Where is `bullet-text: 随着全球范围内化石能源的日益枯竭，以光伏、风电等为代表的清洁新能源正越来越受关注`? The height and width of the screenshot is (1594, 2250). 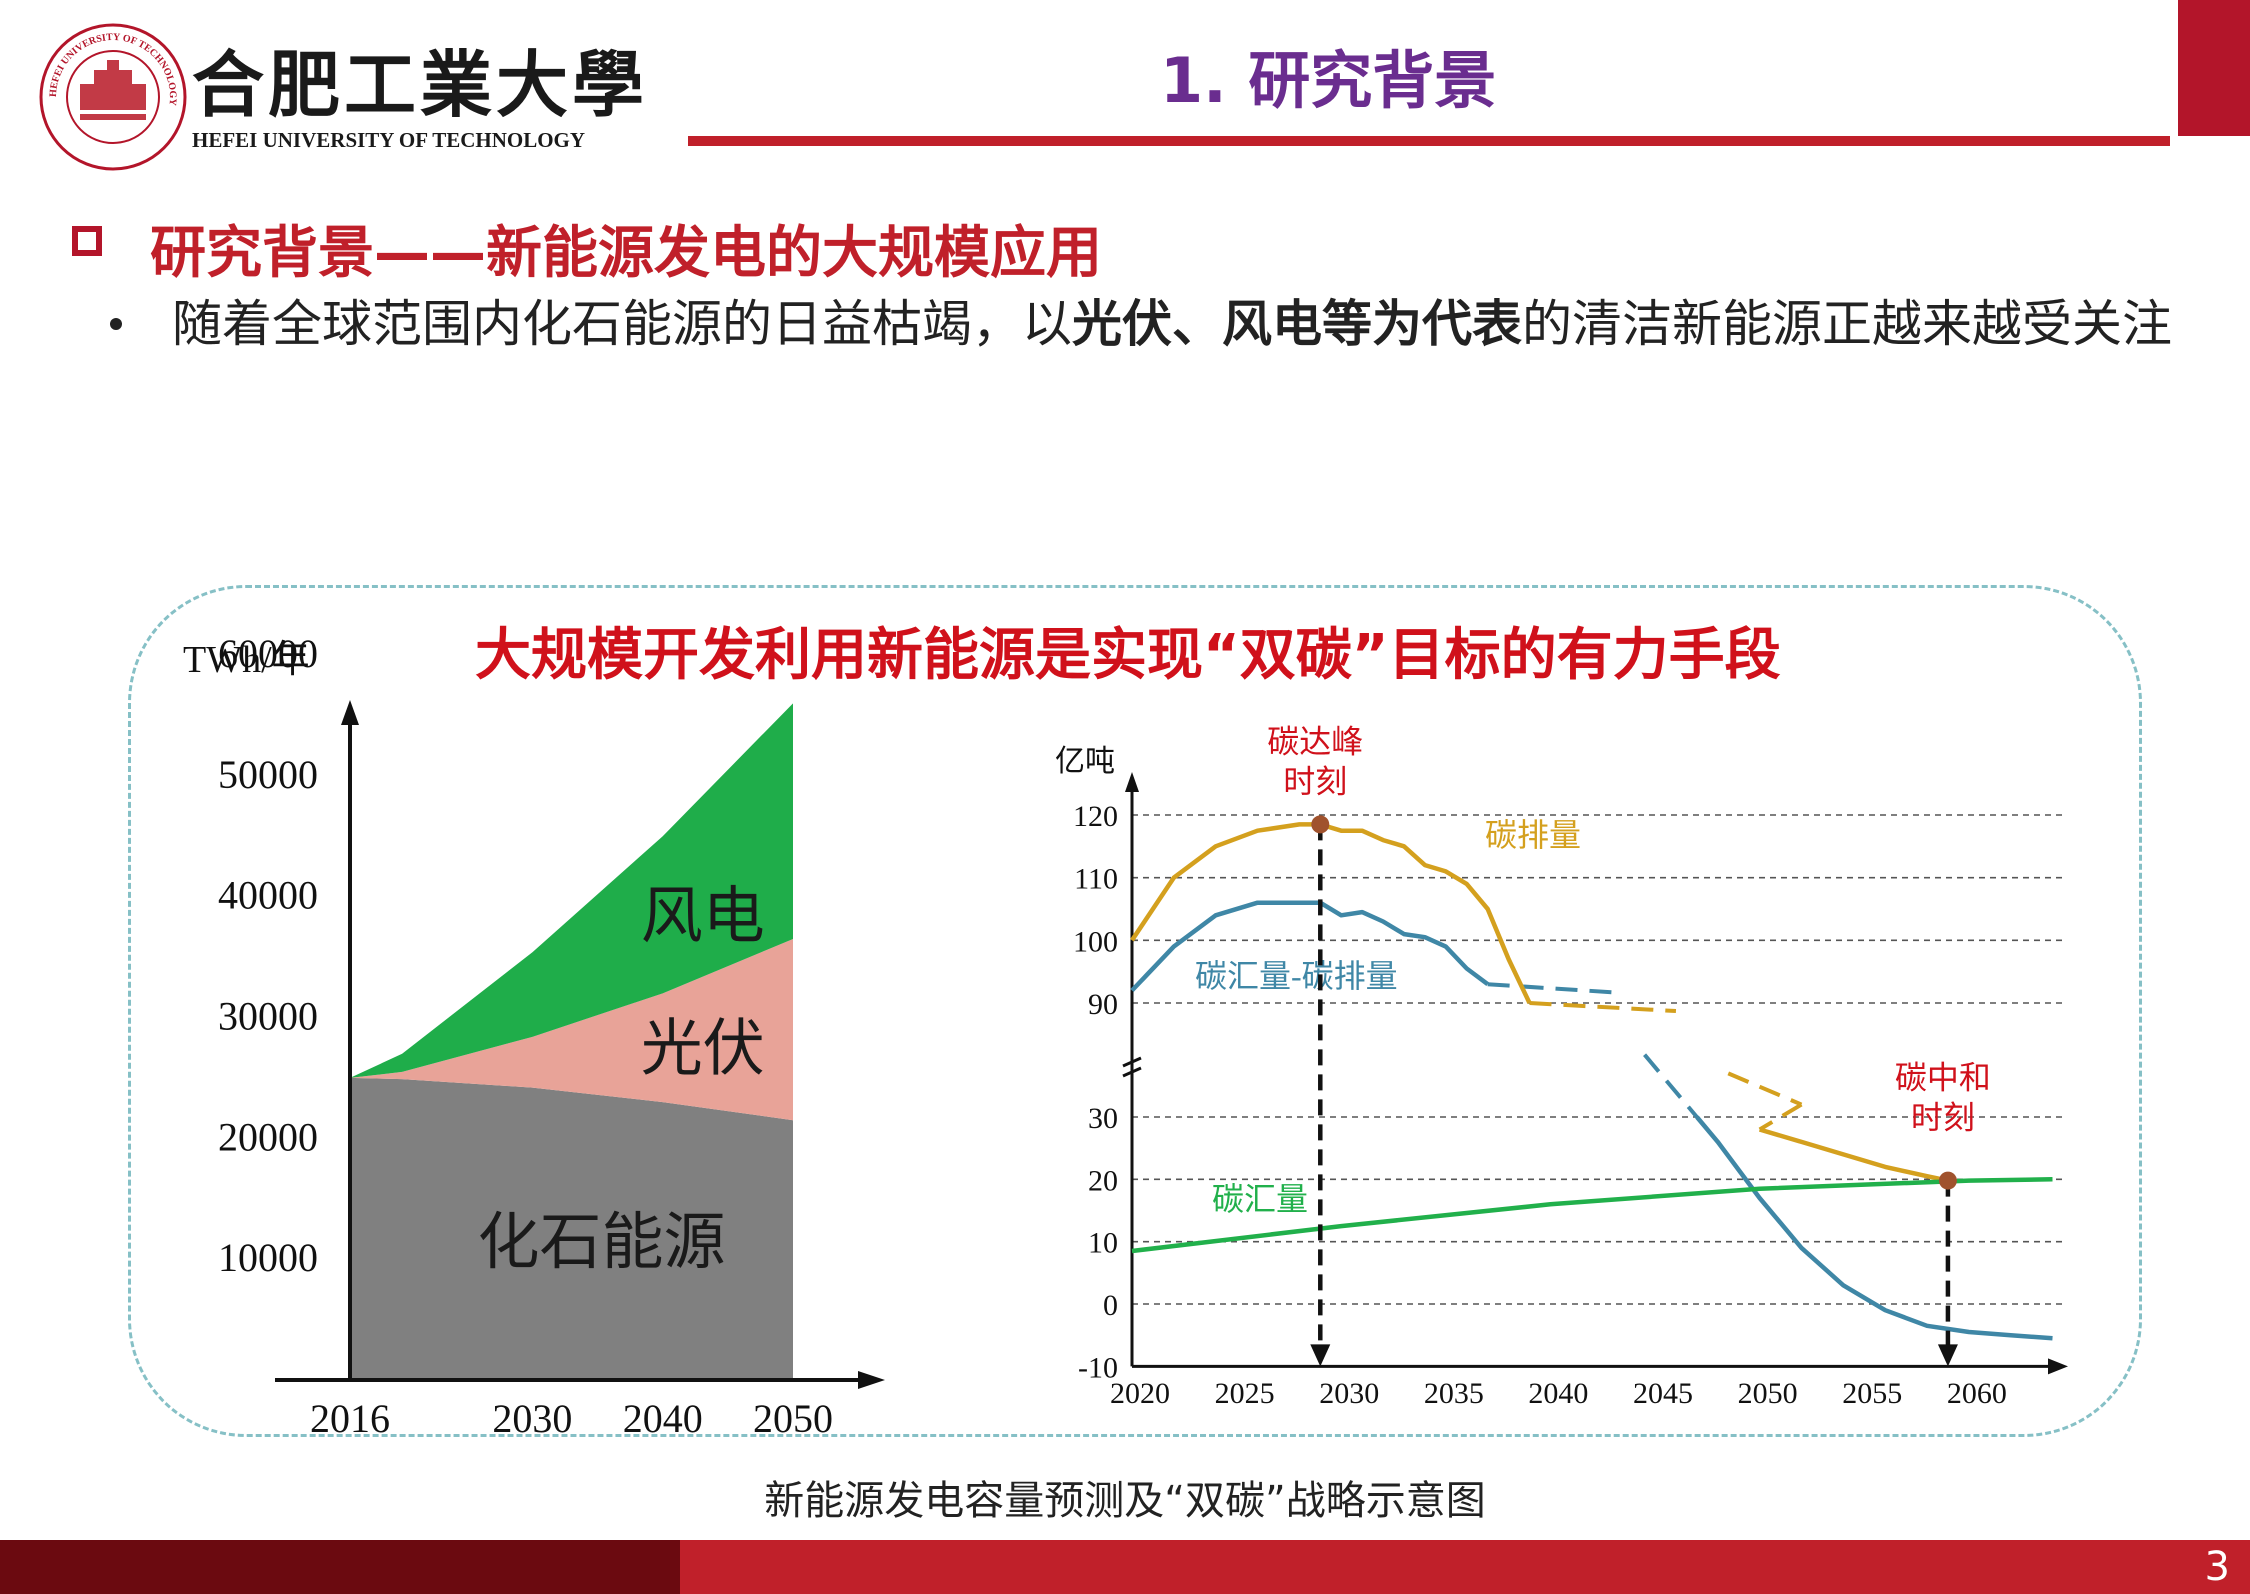 bullet-text: 随着全球范围内化石能源的日益枯竭，以光伏、风电等为代表的清洁新能源正越来越受关注 is located at coordinates (1197, 324).